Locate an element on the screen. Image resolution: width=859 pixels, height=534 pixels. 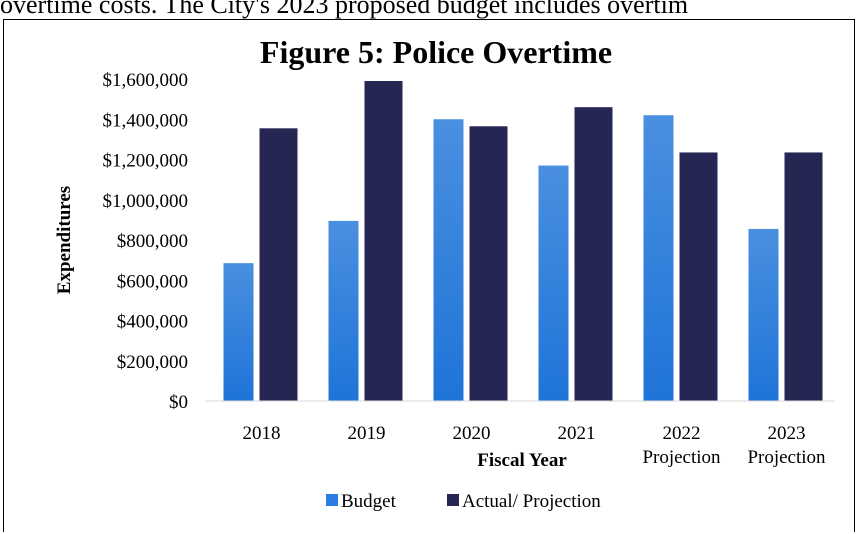
bar-actual-2018 is located at coordinates (278, 264).